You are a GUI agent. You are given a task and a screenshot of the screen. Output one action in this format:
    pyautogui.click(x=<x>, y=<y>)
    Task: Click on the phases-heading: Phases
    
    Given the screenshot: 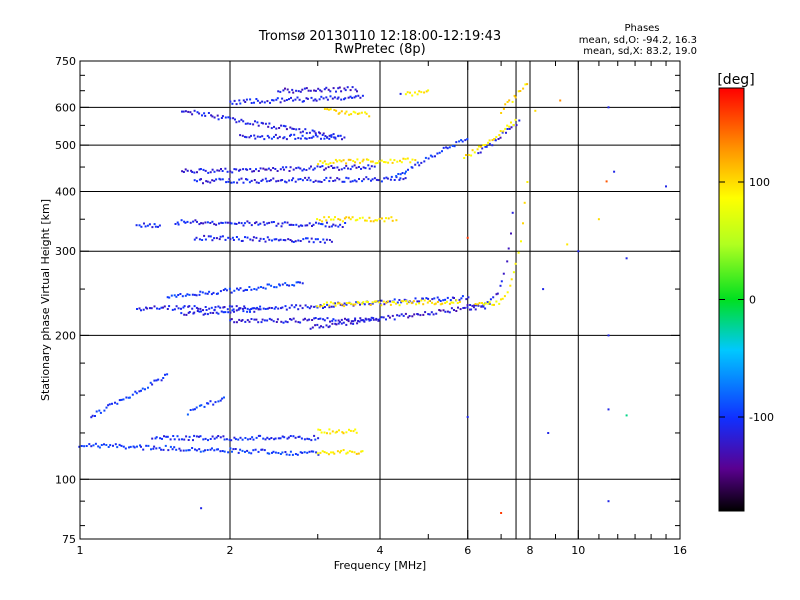 What is the action you would take?
    pyautogui.click(x=641, y=28)
    